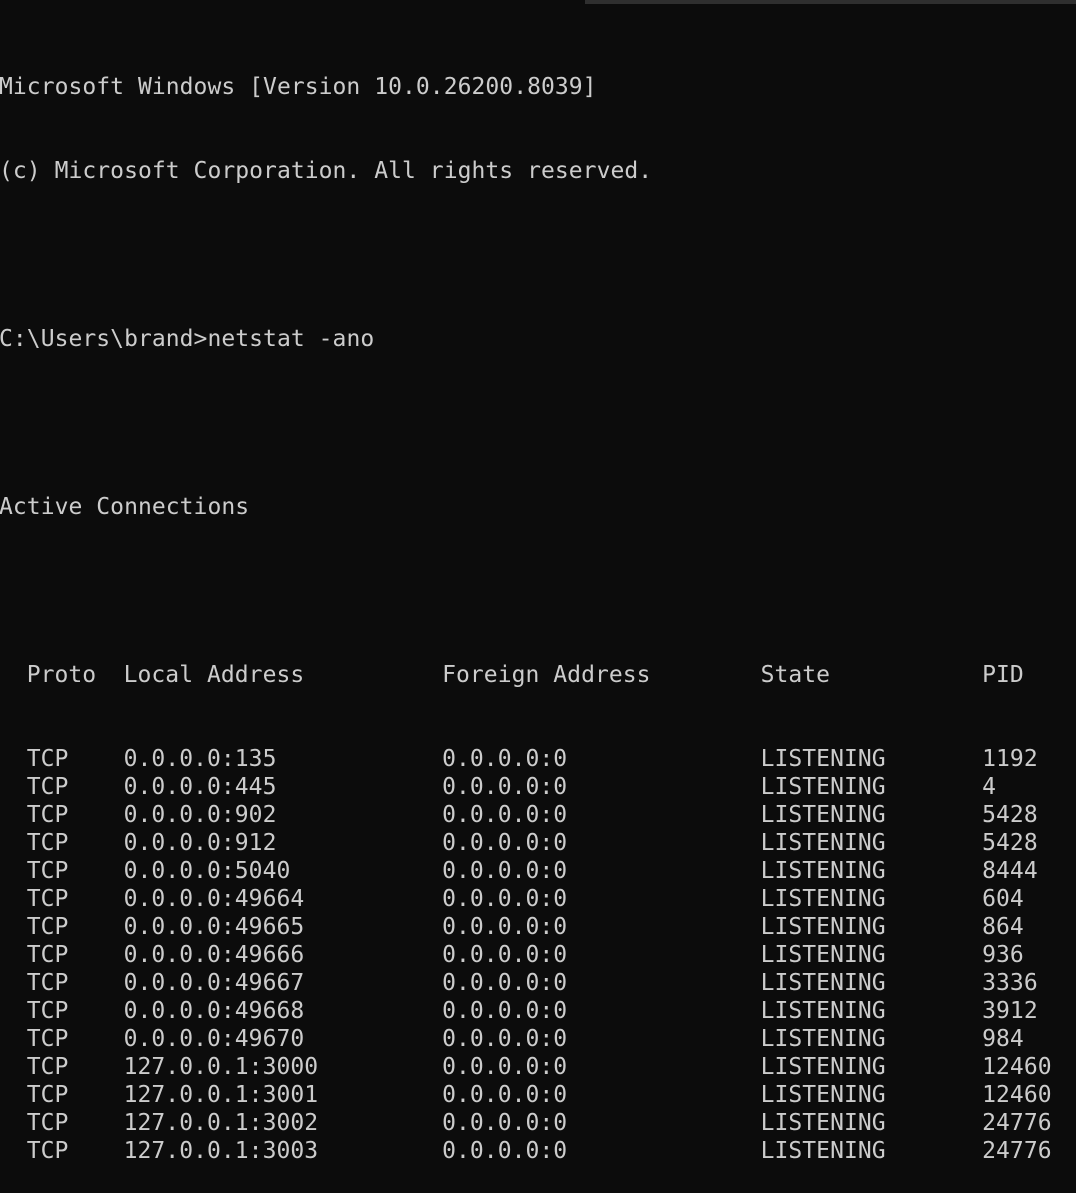 This screenshot has width=1076, height=1193. What do you see at coordinates (214, 983) in the screenshot?
I see `local-address-cell: 0.0.0.0:49667` at bounding box center [214, 983].